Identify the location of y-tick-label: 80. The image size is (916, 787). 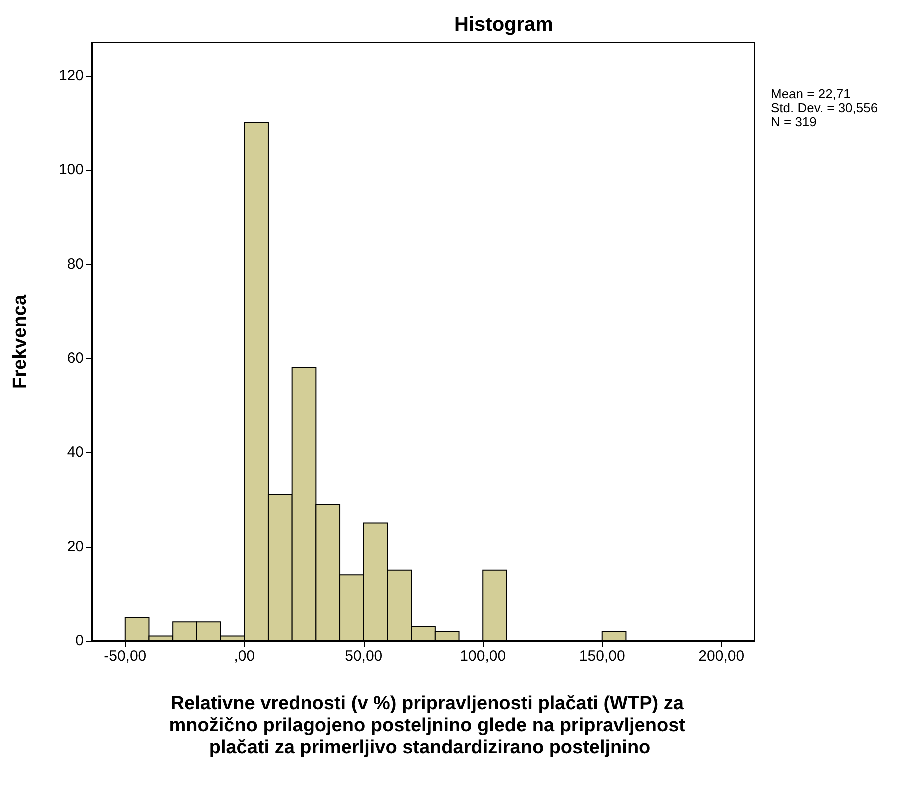
(75, 264).